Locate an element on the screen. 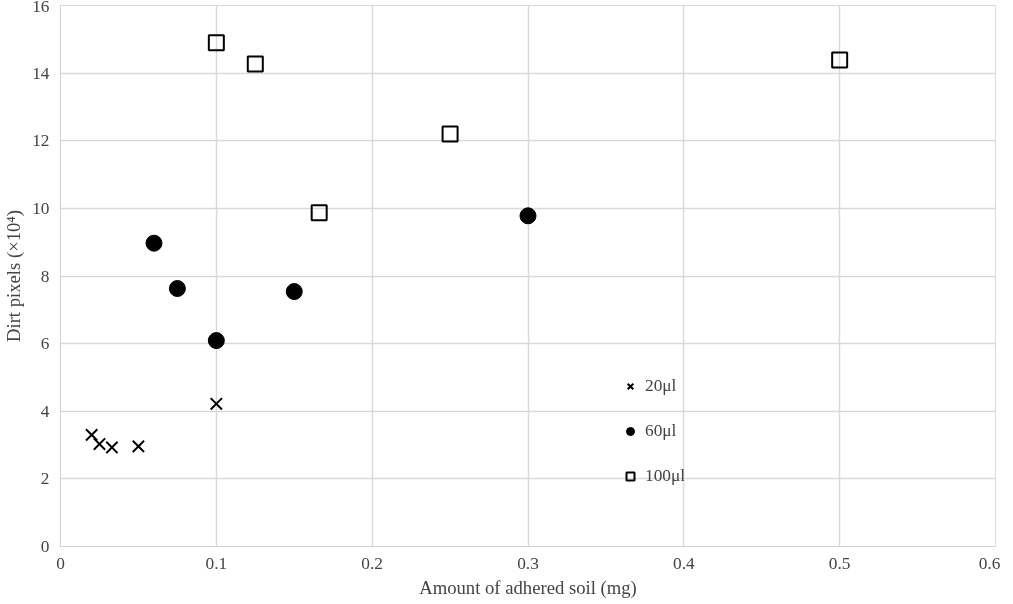  y-tick-label: 6 is located at coordinates (45, 344).